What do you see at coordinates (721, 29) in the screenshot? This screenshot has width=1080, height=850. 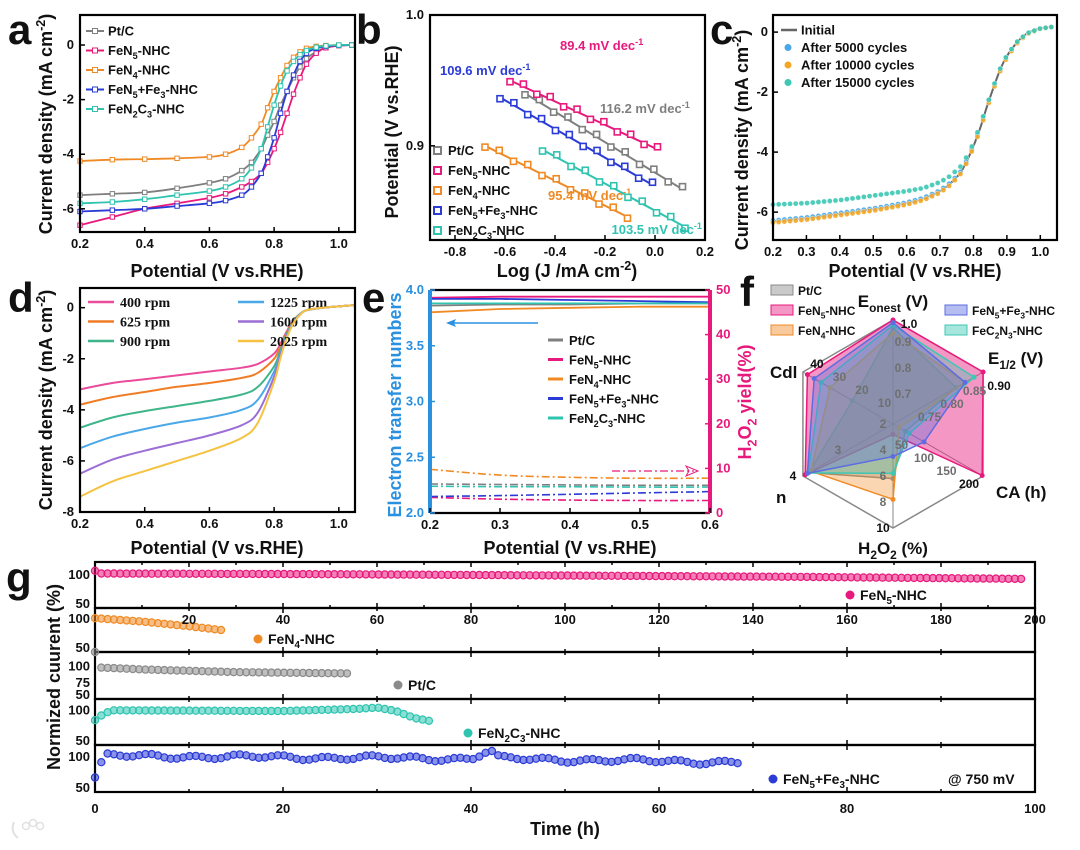 I see `panel-letter-c: c` at bounding box center [721, 29].